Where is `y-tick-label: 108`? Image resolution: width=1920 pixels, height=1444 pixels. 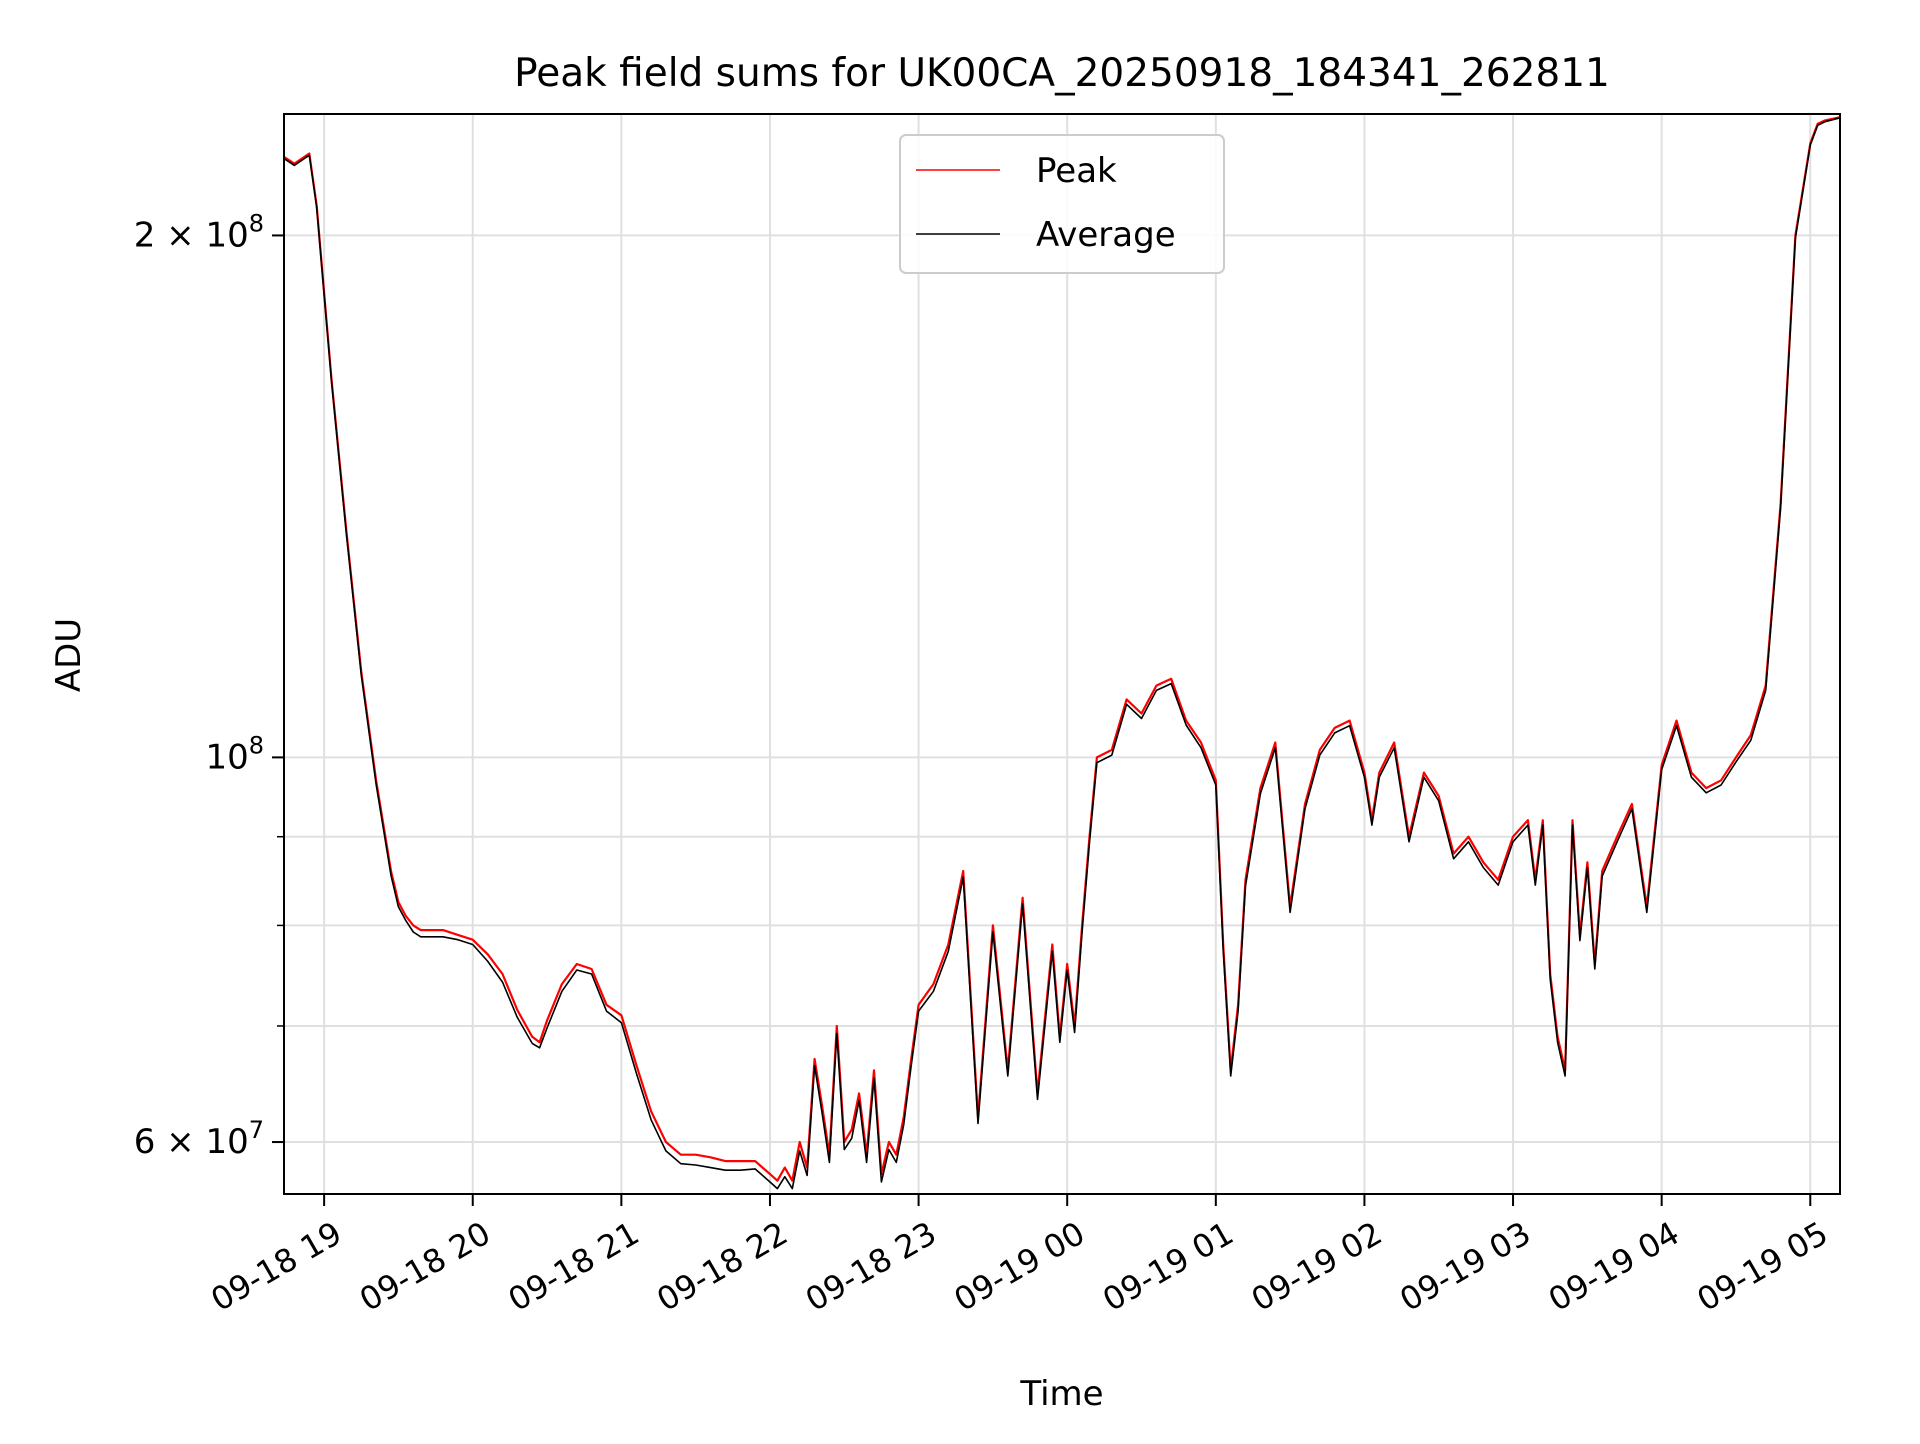 y-tick-label: 108 is located at coordinates (234, 754).